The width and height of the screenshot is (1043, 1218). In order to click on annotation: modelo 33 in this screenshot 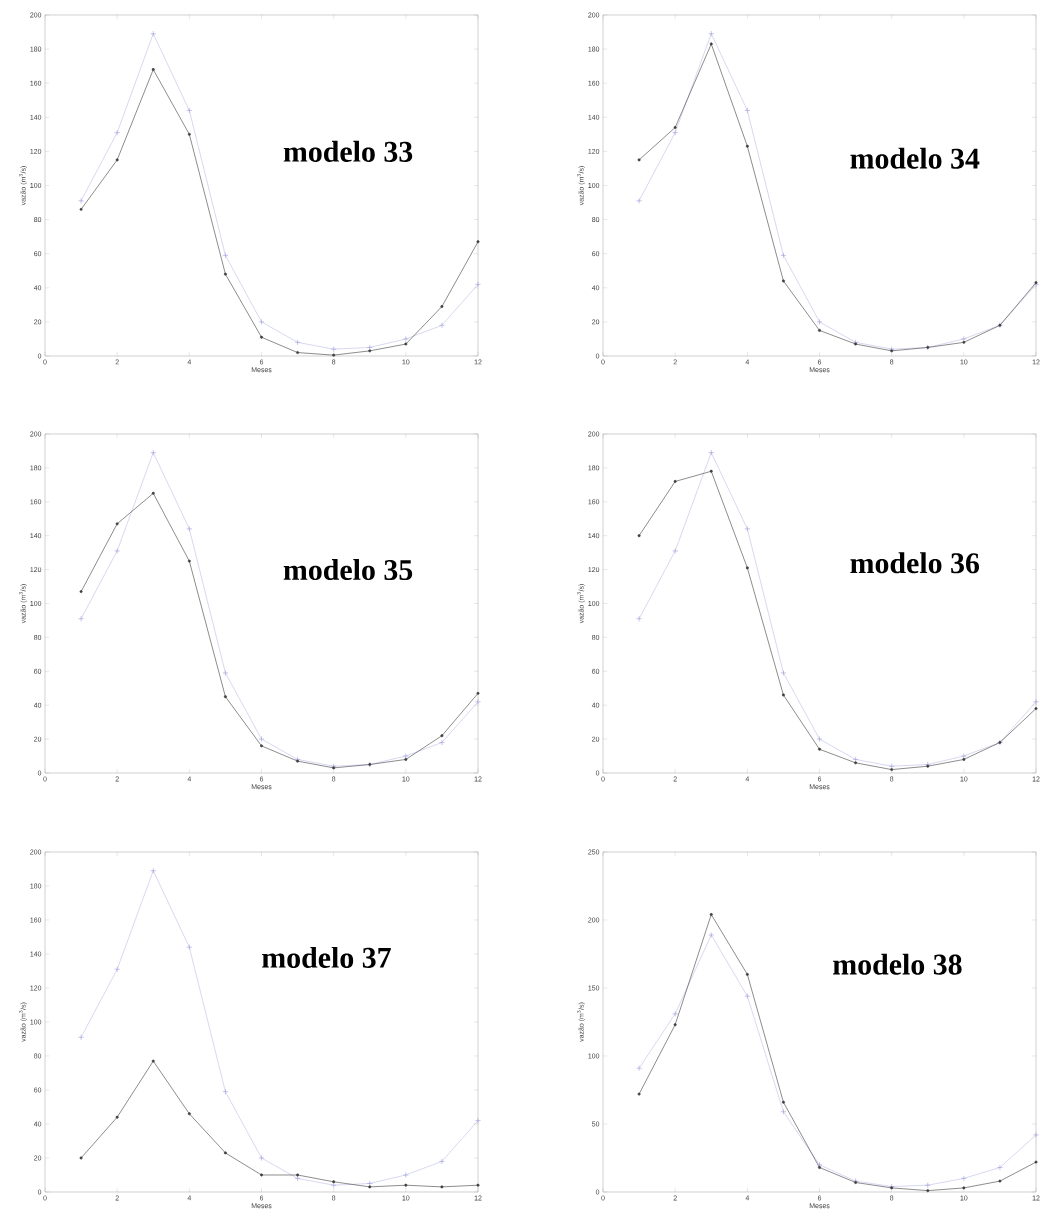, I will do `click(348, 151)`.